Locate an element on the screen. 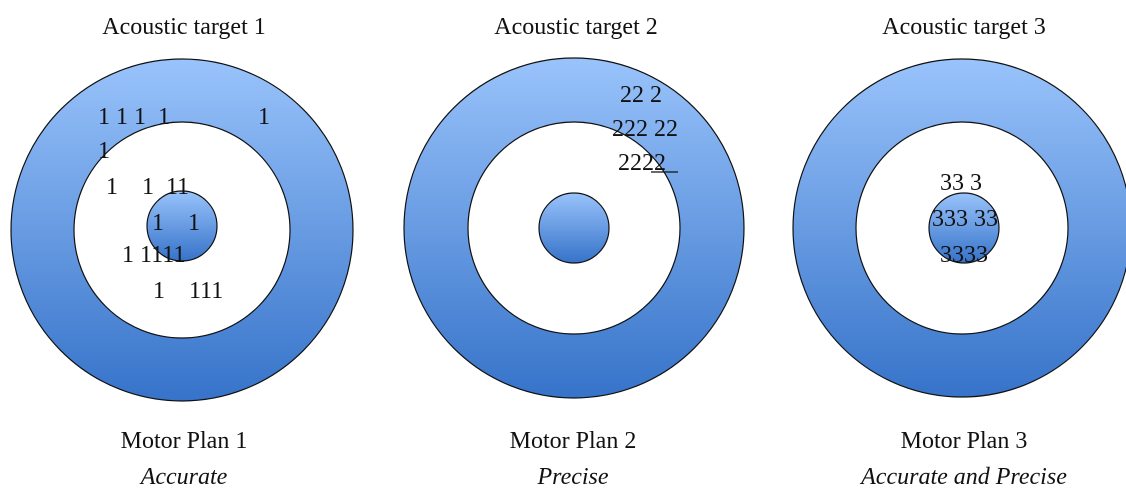 The width and height of the screenshot is (1126, 495). target-2-title: Acoustic target 2 is located at coordinates (576, 27).